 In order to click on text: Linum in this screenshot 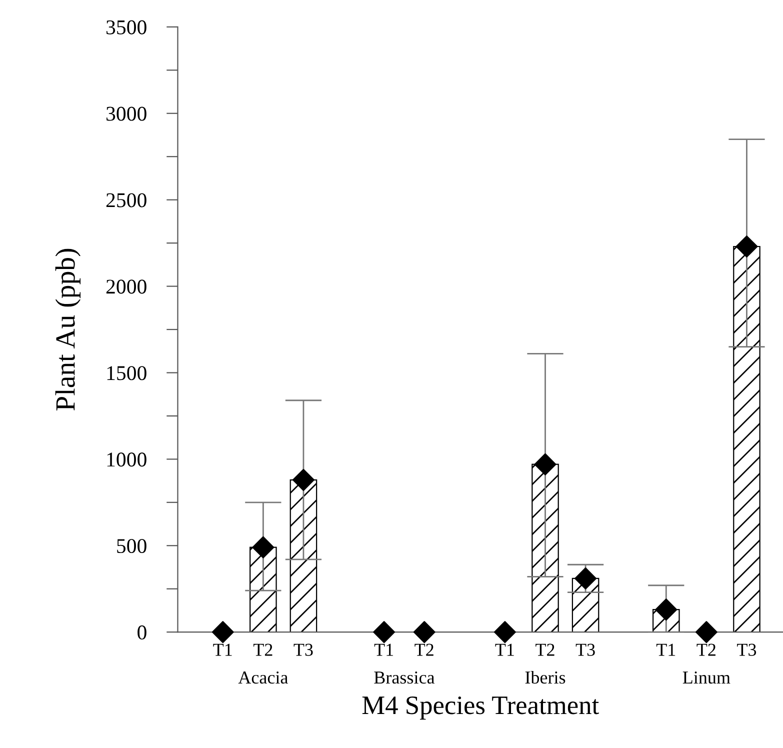, I will do `click(706, 678)`.